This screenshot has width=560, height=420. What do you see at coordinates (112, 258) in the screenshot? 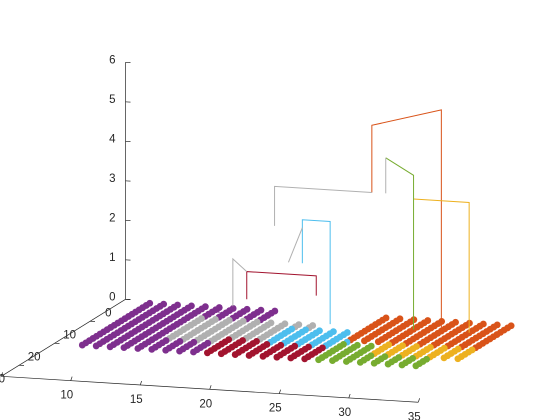
I see `z-tick-label: 1` at bounding box center [112, 258].